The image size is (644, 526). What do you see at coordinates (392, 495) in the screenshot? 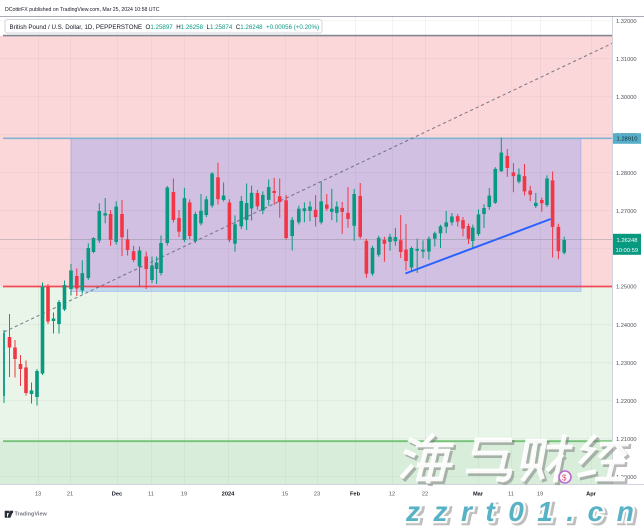
I see `svg-text: 12` at bounding box center [392, 495].